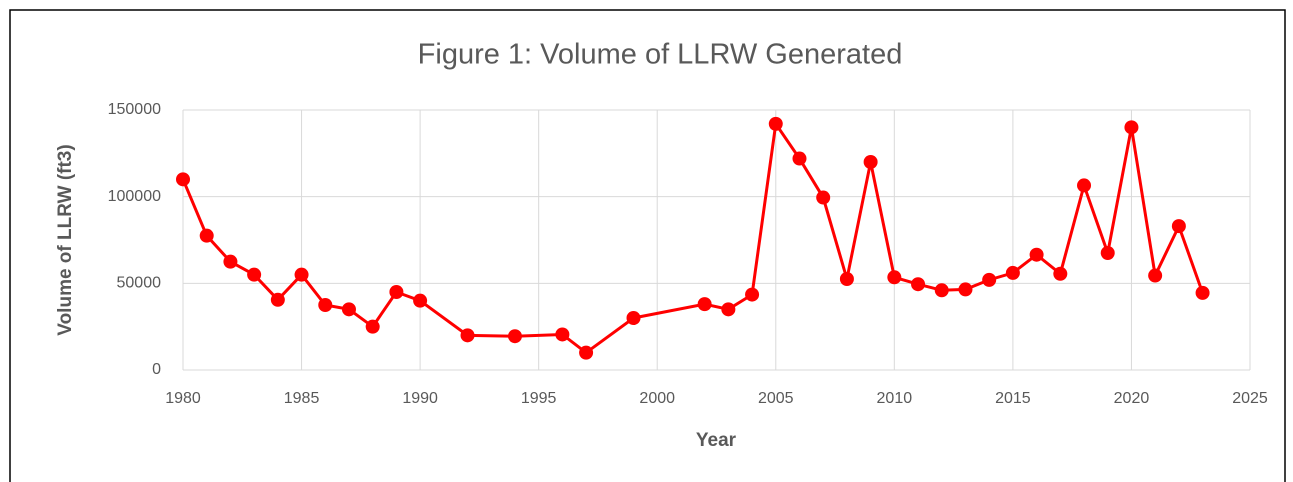 This screenshot has width=1293, height=482. What do you see at coordinates (776, 398) in the screenshot?
I see `x-tick-label: 2005` at bounding box center [776, 398].